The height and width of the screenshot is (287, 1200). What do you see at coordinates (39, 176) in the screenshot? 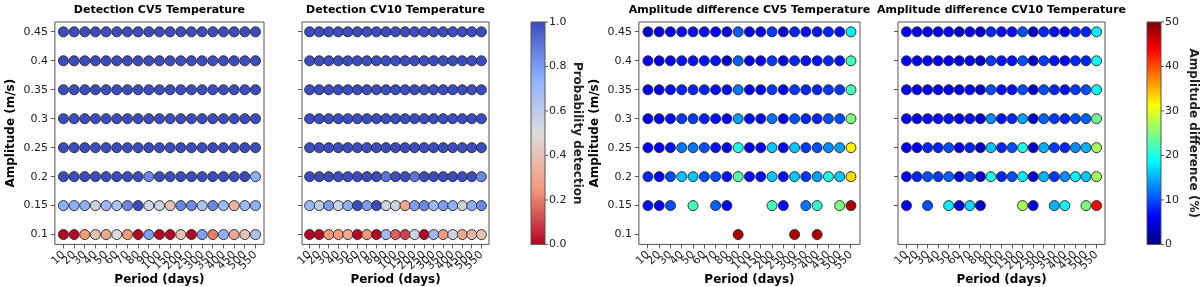
I see `y-tick-label: 0.2` at bounding box center [39, 176].